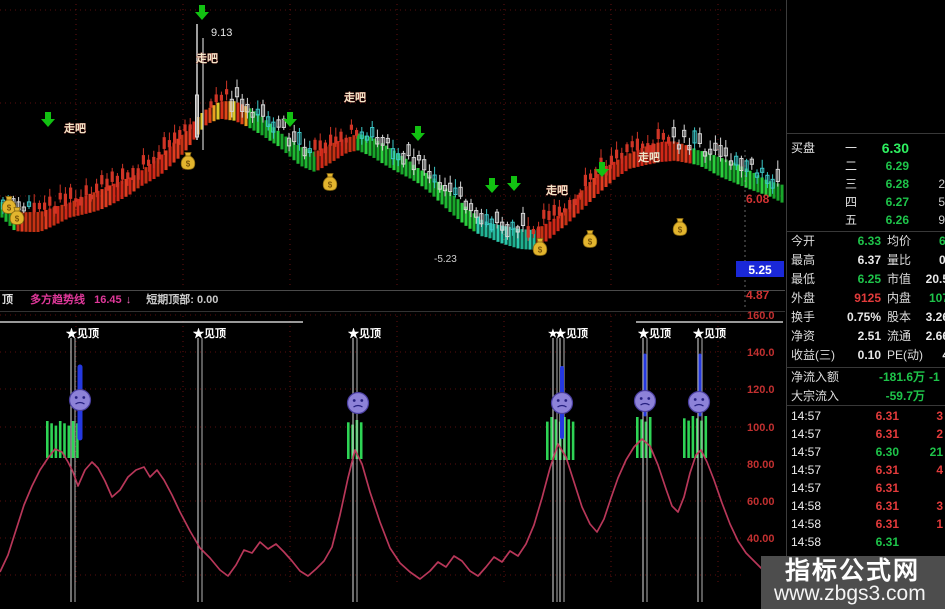  Describe the element at coordinates (866, 488) in the screenshot. I see `trade-row: 14:57 6.31` at that location.